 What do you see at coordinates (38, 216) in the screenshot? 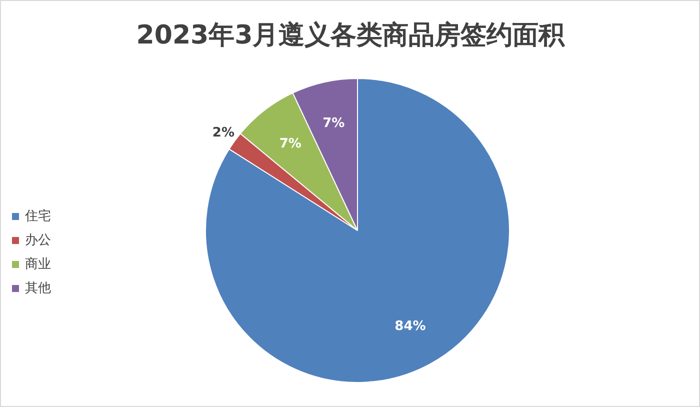
I see `legend-label: 住宅` at bounding box center [38, 216].